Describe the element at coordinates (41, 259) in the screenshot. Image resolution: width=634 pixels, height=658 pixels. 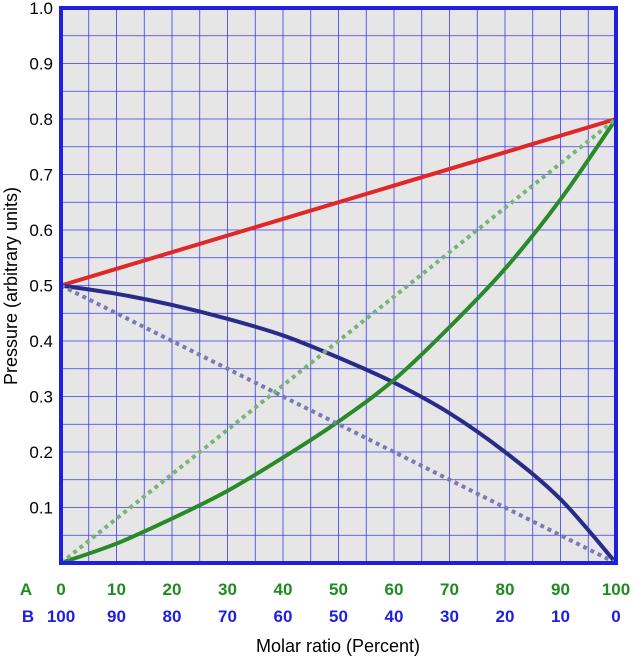
I see `y-tick-labels: 0.1 0.2 0.3 0.4 0.5 0.6 0.7 0.8 0.9 1.0` at that location.